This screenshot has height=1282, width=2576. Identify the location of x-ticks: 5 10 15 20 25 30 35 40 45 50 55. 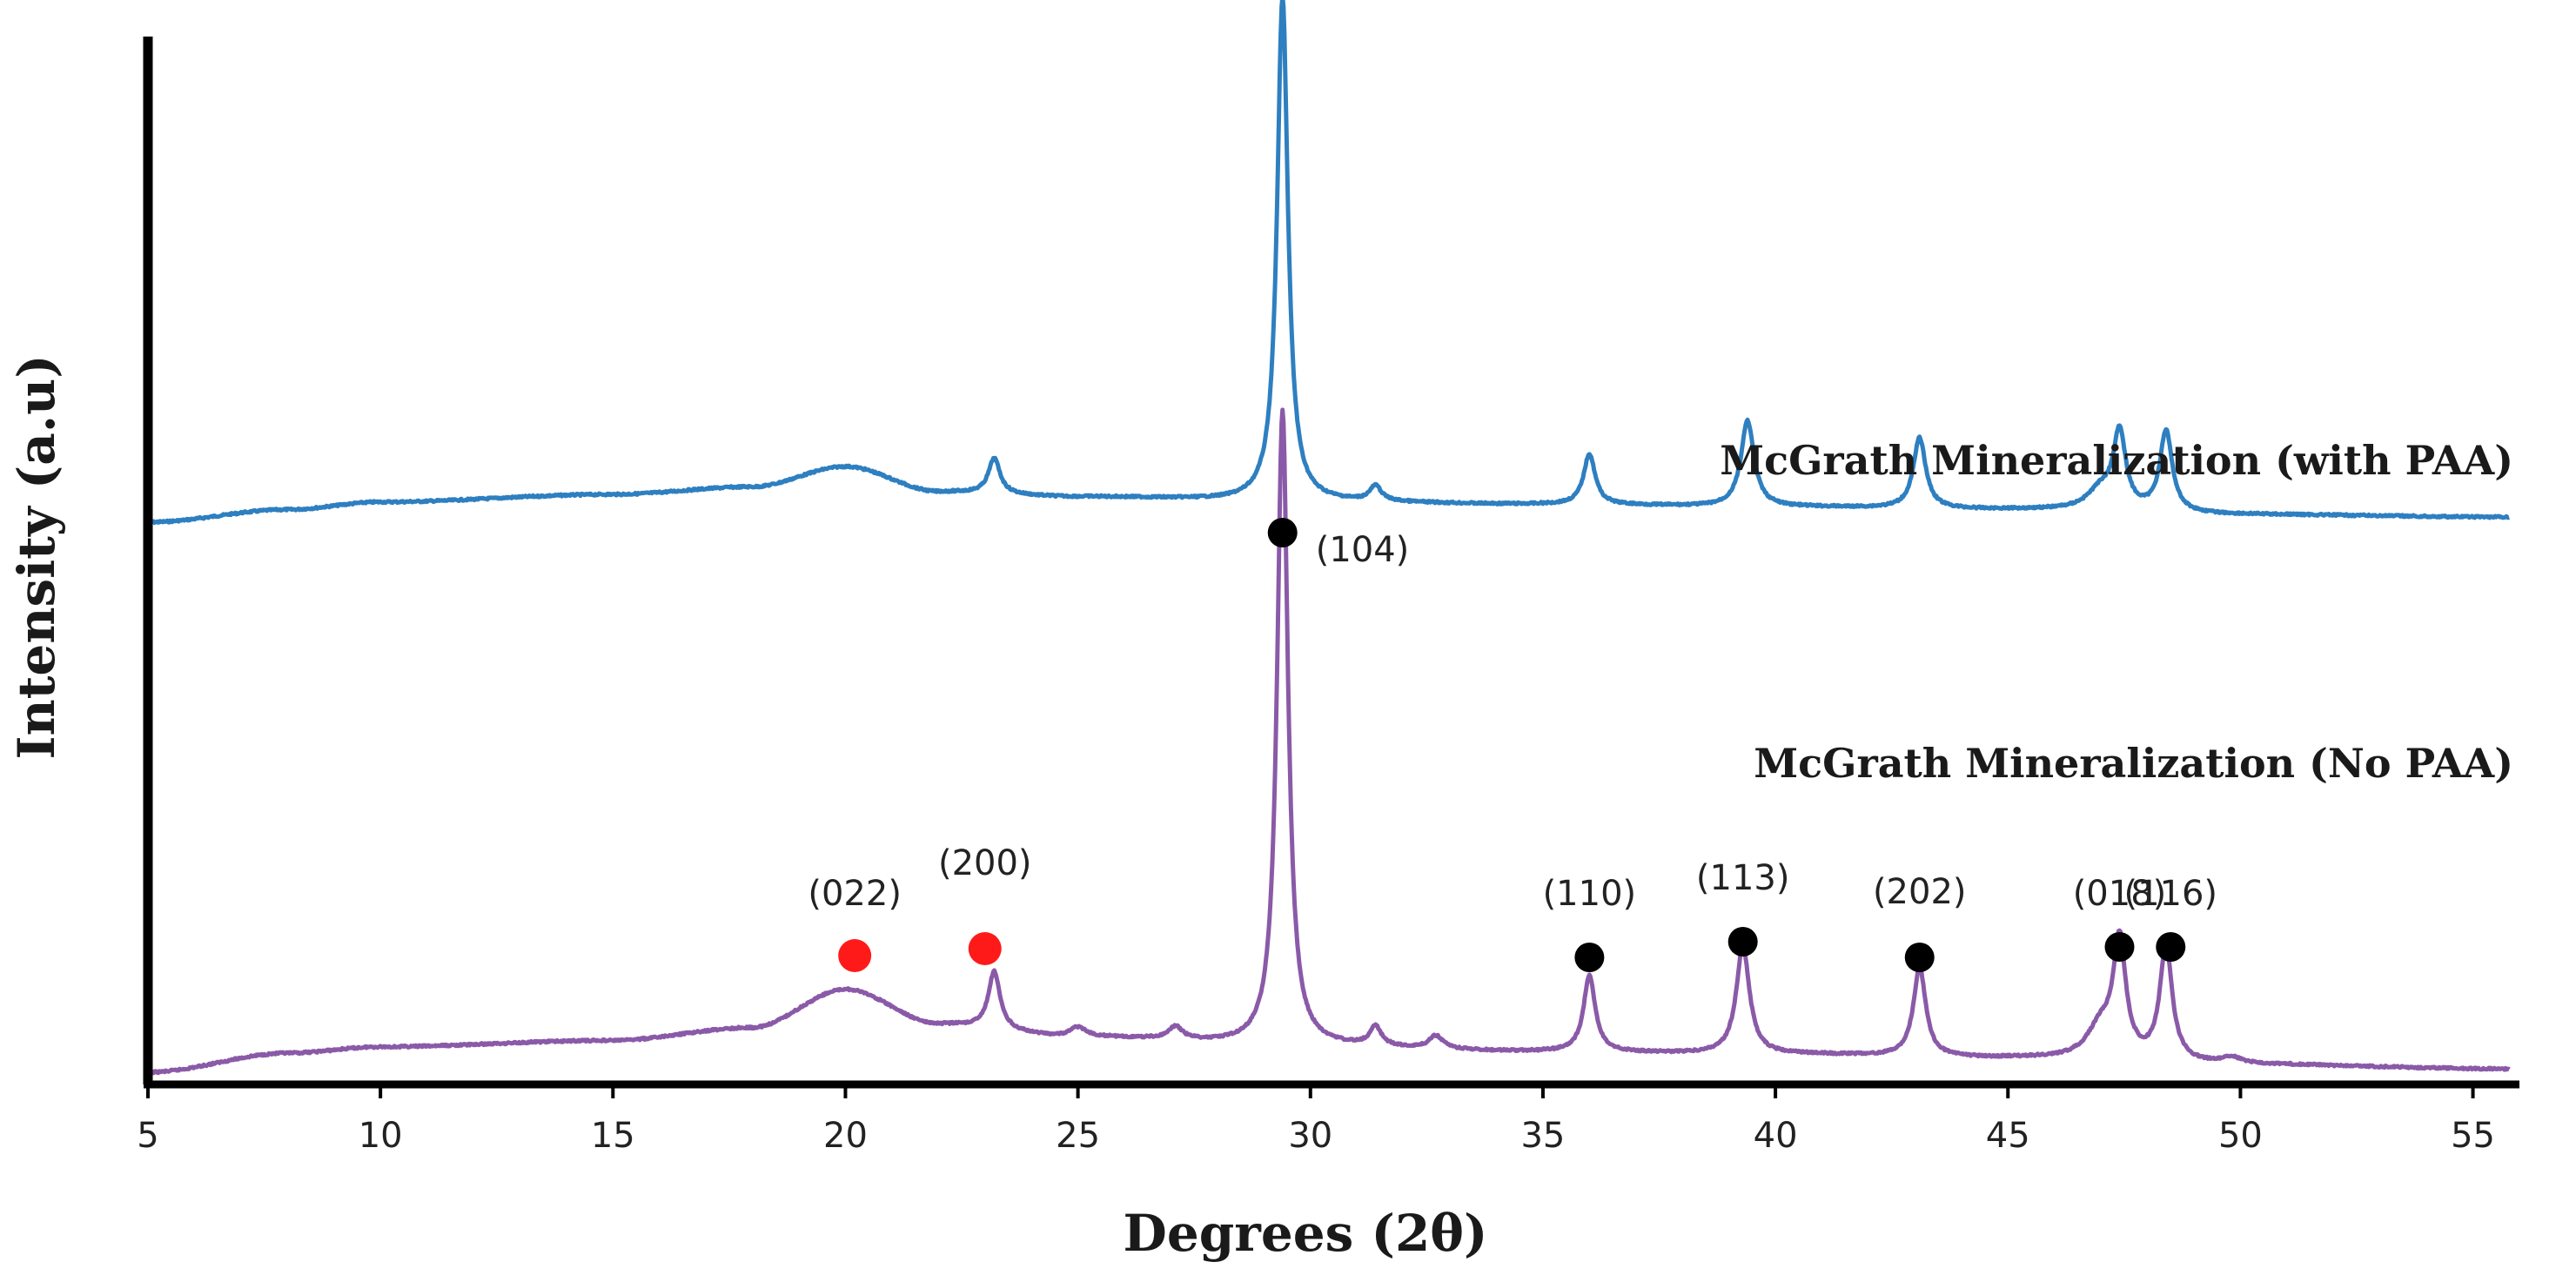
(1316, 1120).